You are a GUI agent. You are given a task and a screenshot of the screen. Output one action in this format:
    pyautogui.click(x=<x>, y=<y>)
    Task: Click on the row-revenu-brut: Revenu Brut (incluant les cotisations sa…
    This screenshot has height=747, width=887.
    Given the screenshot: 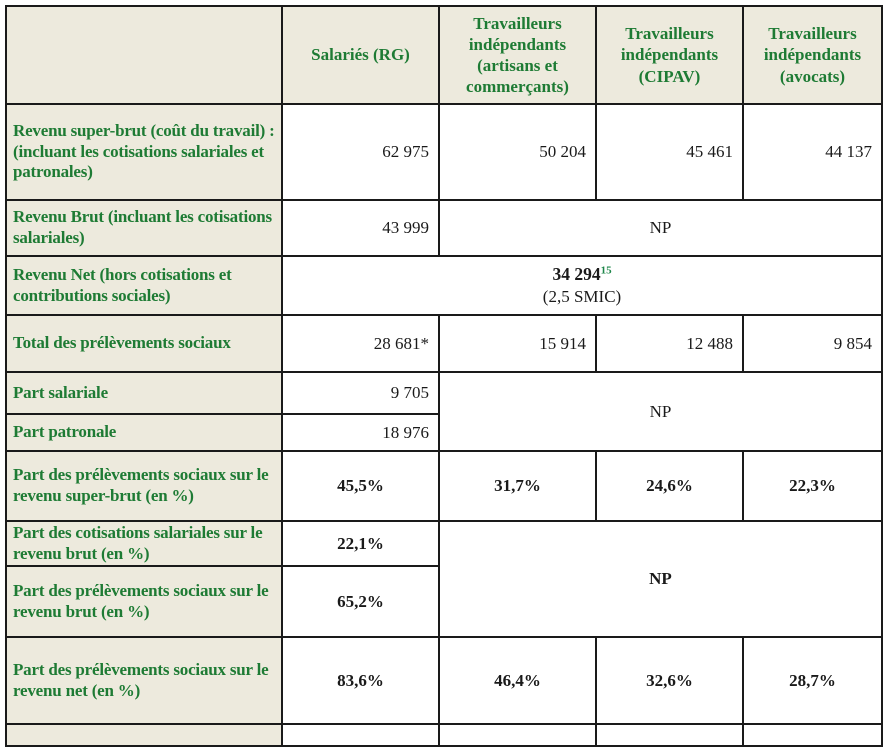 What is the action you would take?
    pyautogui.click(x=444, y=228)
    